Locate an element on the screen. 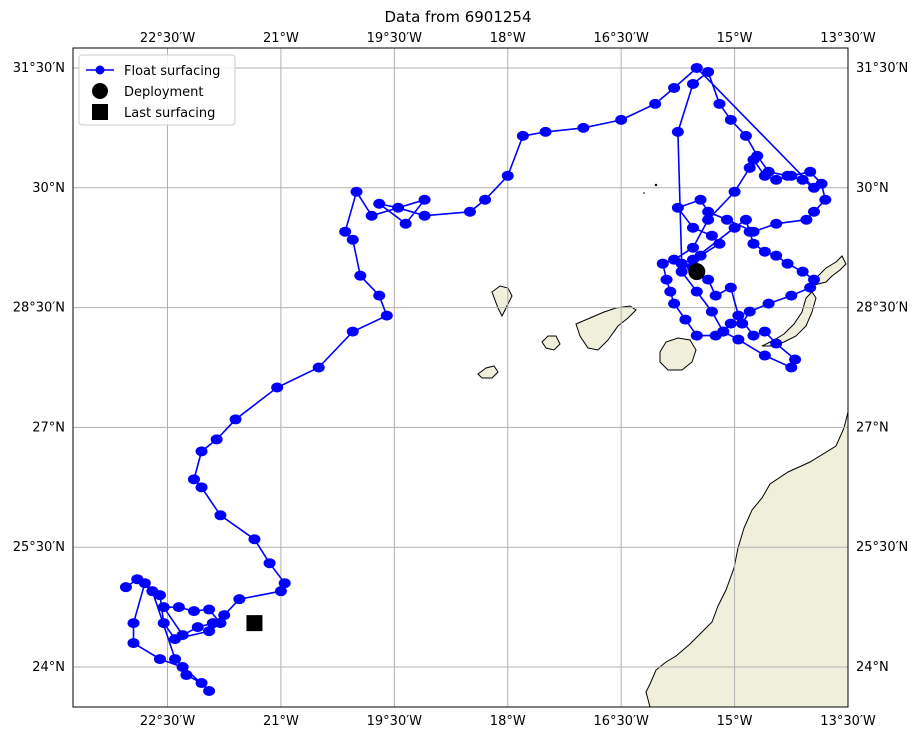 The height and width of the screenshot is (739, 920). tick-label-bottom-5: 15°W is located at coordinates (735, 721).